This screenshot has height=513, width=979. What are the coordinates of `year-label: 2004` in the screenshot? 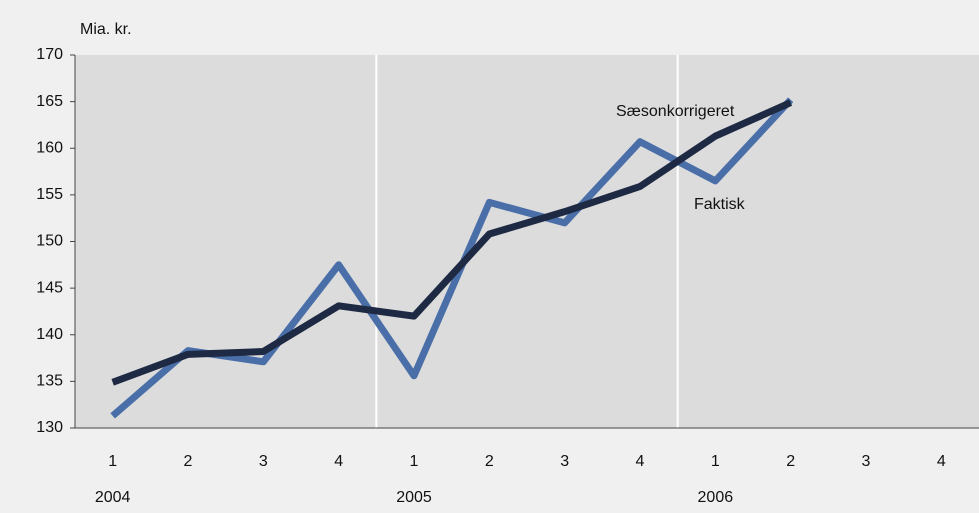 It's located at (113, 497).